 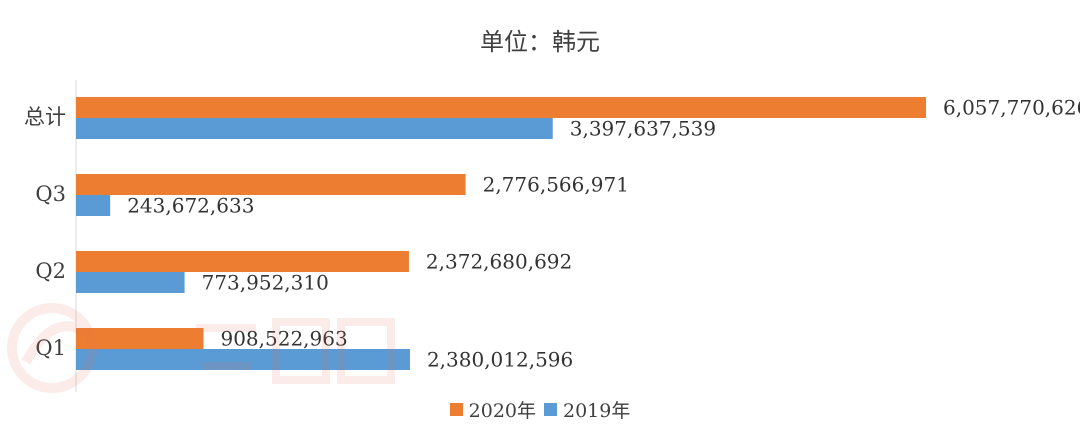 What do you see at coordinates (540, 42) in the screenshot?
I see `chart-title: 单位：韩元` at bounding box center [540, 42].